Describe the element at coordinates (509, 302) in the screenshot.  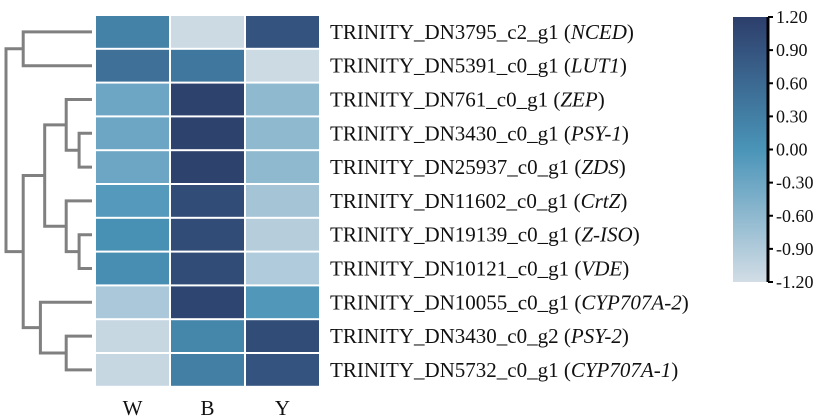
I see `row-label: TRINITY_DN10055_c0_g1 (CYP707A-2)` at that location.